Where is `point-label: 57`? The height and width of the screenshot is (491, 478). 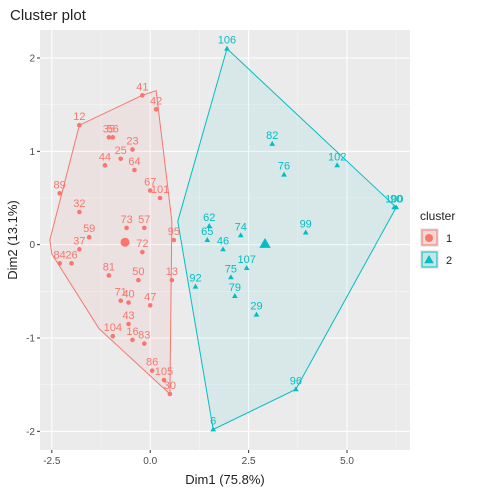
point-label: 57 is located at coordinates (144, 220).